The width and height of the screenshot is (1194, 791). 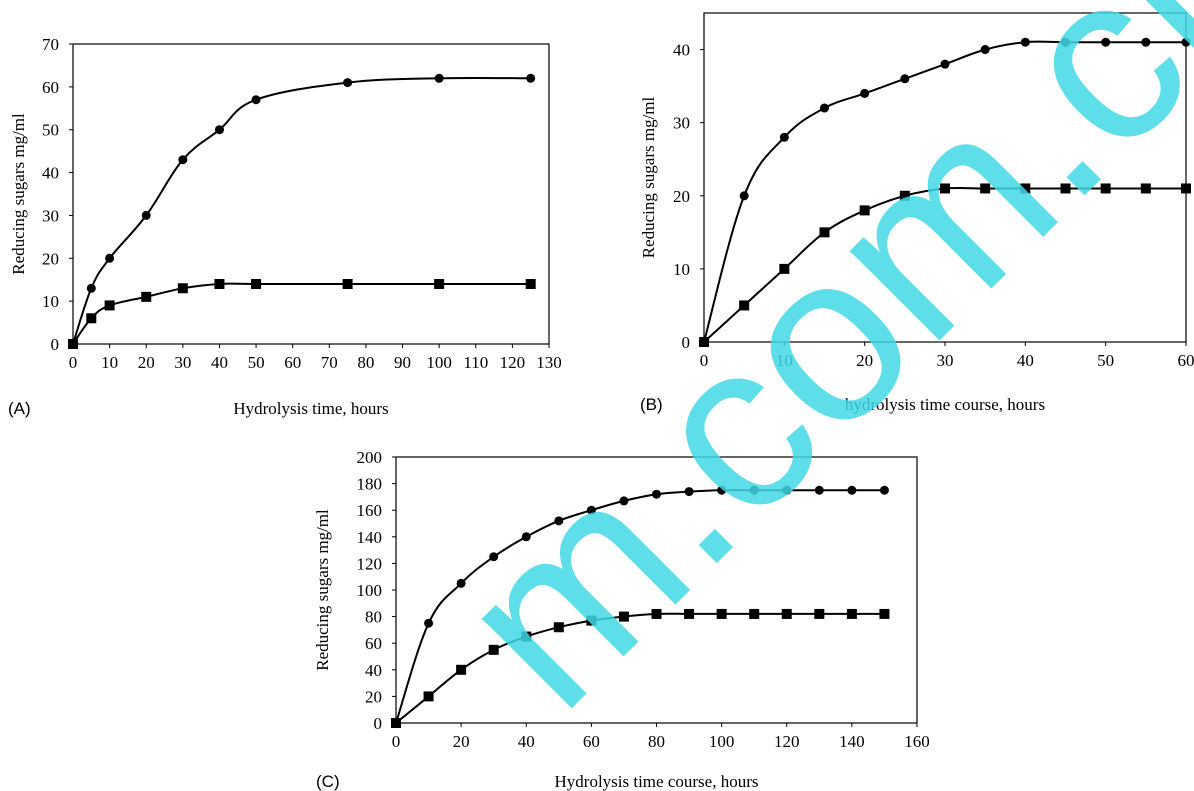 I want to click on x-tick-label: 90, so click(x=402, y=362).